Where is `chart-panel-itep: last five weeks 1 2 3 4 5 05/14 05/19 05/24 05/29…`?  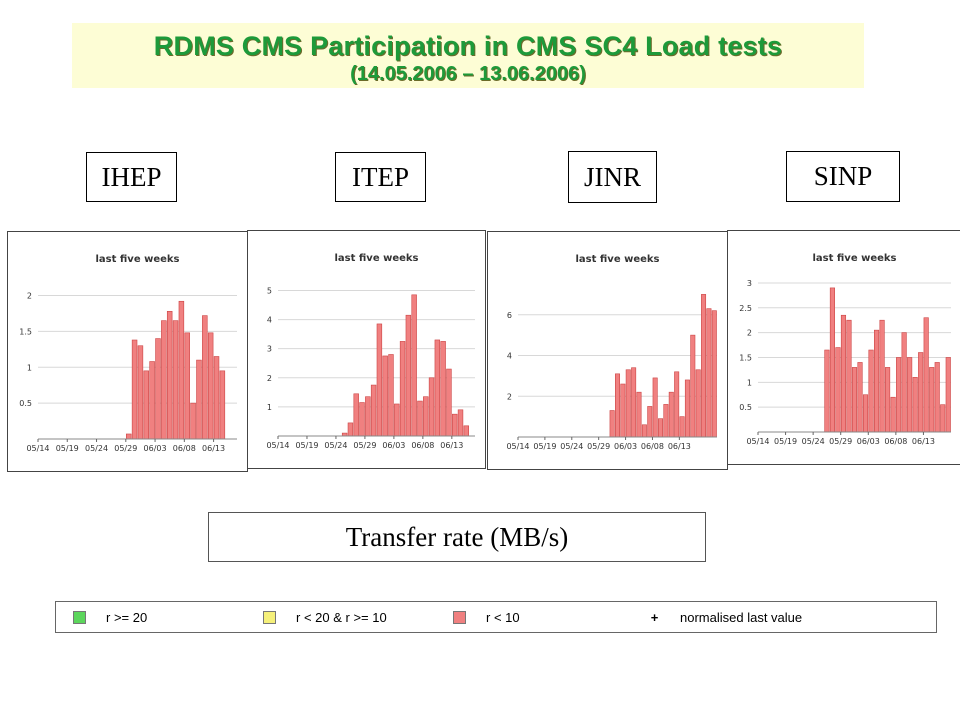
chart-panel-itep: last five weeks 1 2 3 4 5 05/14 05/19 05/24 05/29… is located at coordinates (366, 349).